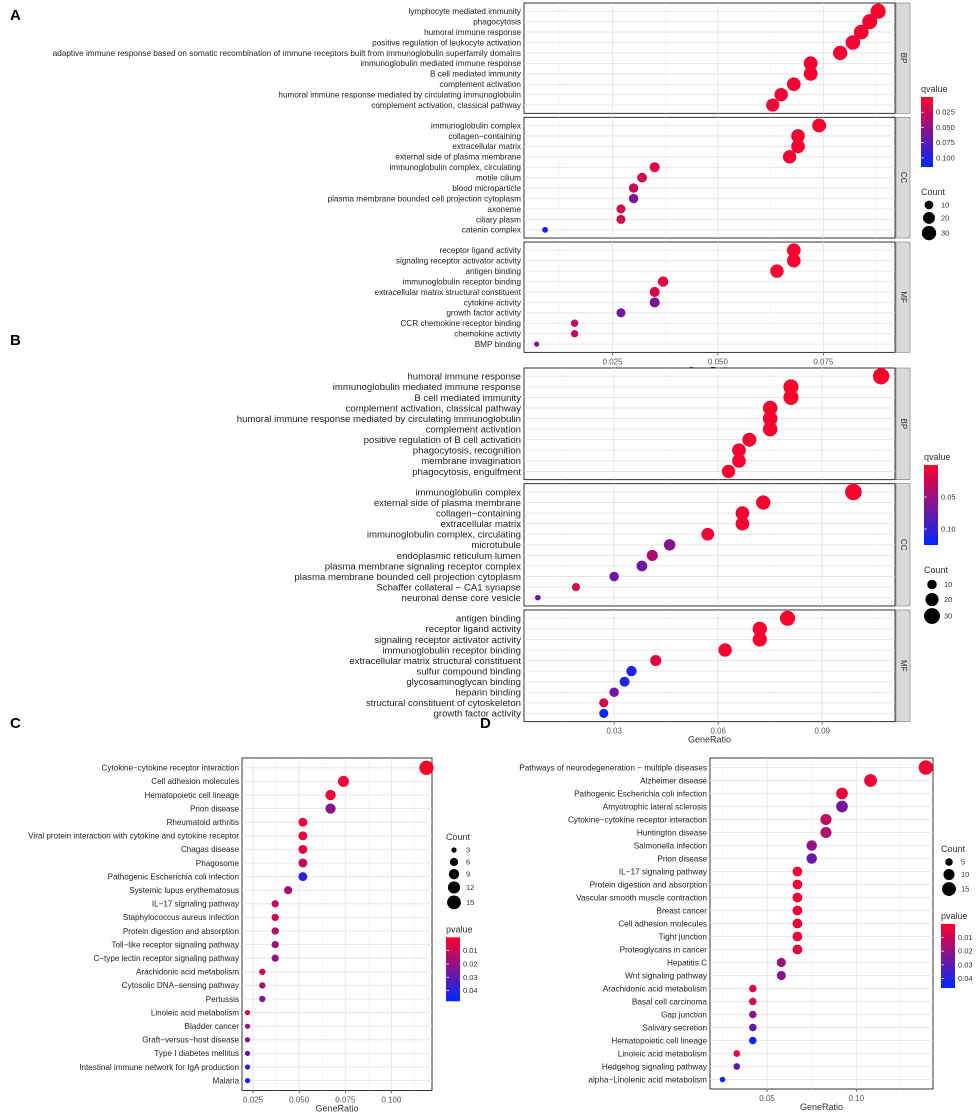  I want to click on size-legend-label: 10, so click(948, 584).